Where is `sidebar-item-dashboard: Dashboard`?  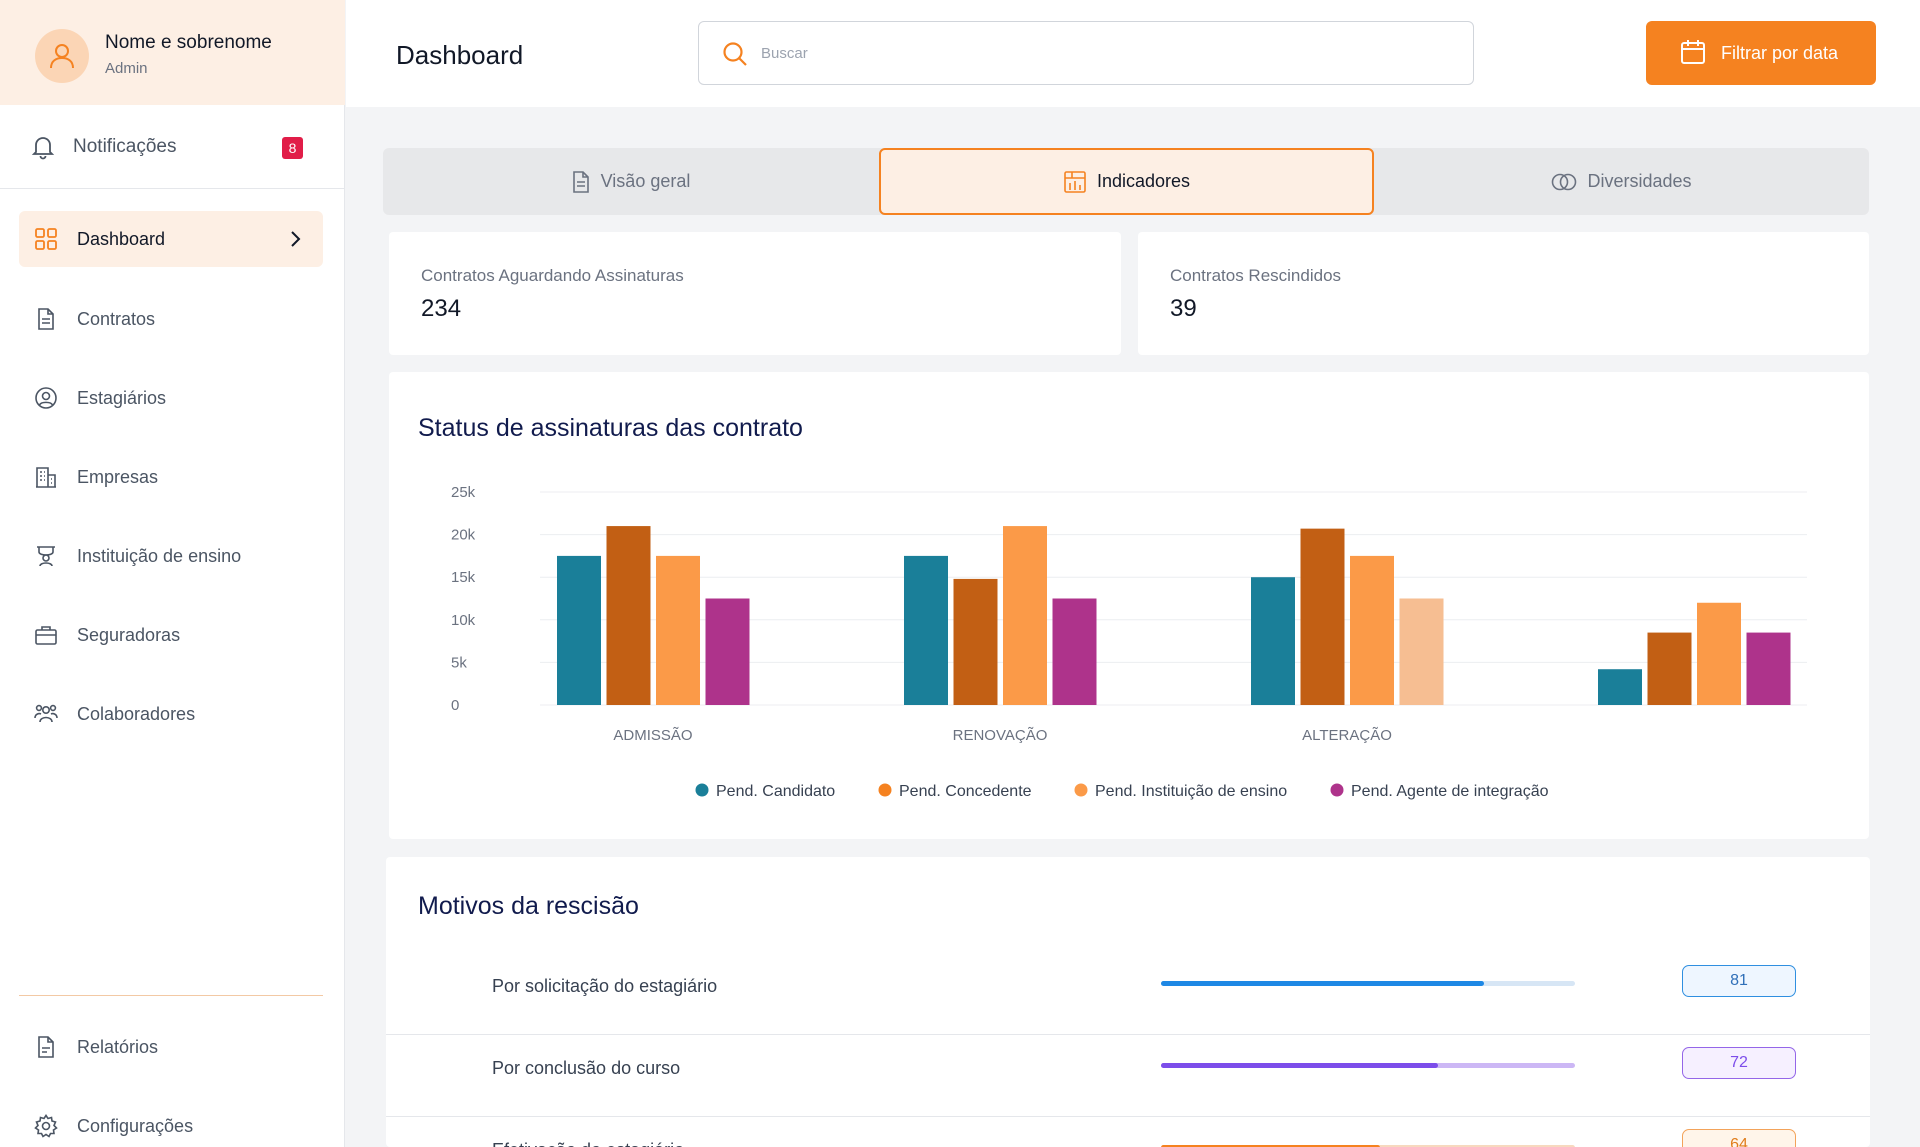 sidebar-item-dashboard: Dashboard is located at coordinates (171, 239).